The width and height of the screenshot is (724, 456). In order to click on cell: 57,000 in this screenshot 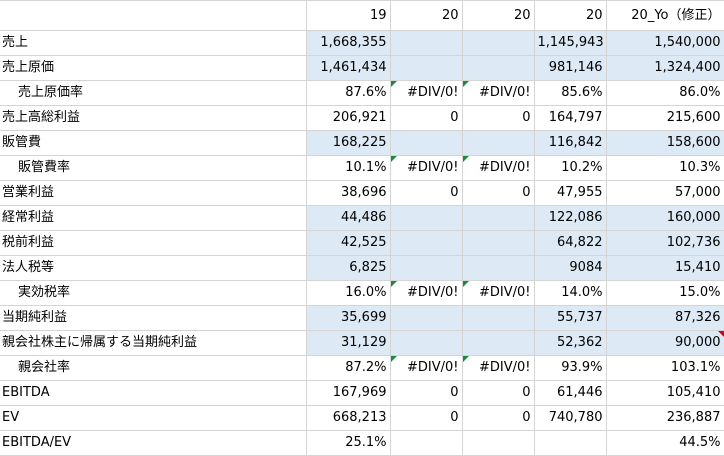, I will do `click(665, 193)`.